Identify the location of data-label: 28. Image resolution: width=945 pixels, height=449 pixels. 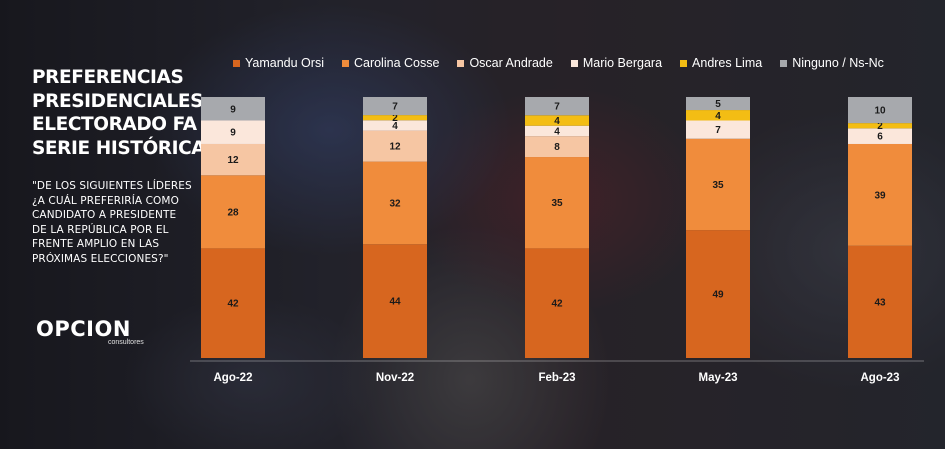
(233, 212).